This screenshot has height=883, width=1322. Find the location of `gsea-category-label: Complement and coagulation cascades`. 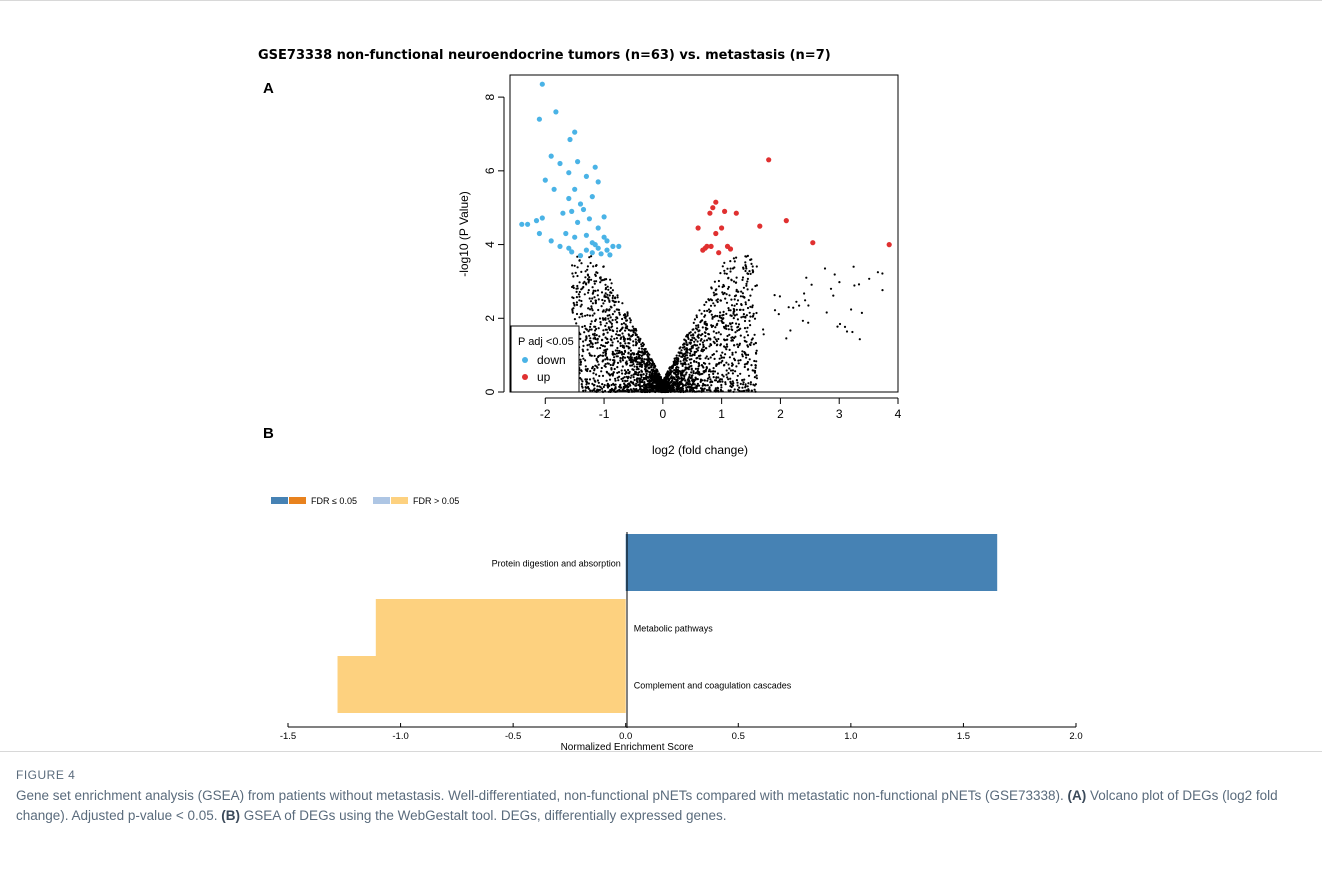

gsea-category-label: Complement and coagulation cascades is located at coordinates (713, 686).